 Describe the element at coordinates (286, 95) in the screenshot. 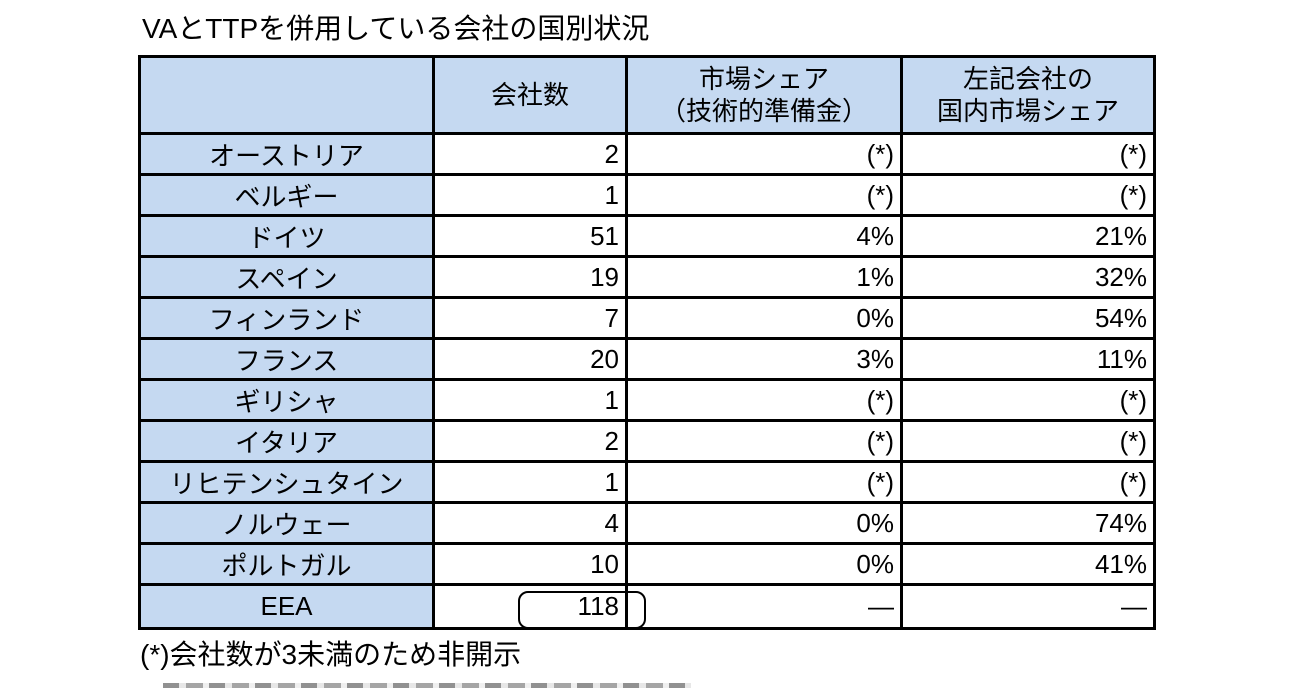

I see `header-country` at that location.